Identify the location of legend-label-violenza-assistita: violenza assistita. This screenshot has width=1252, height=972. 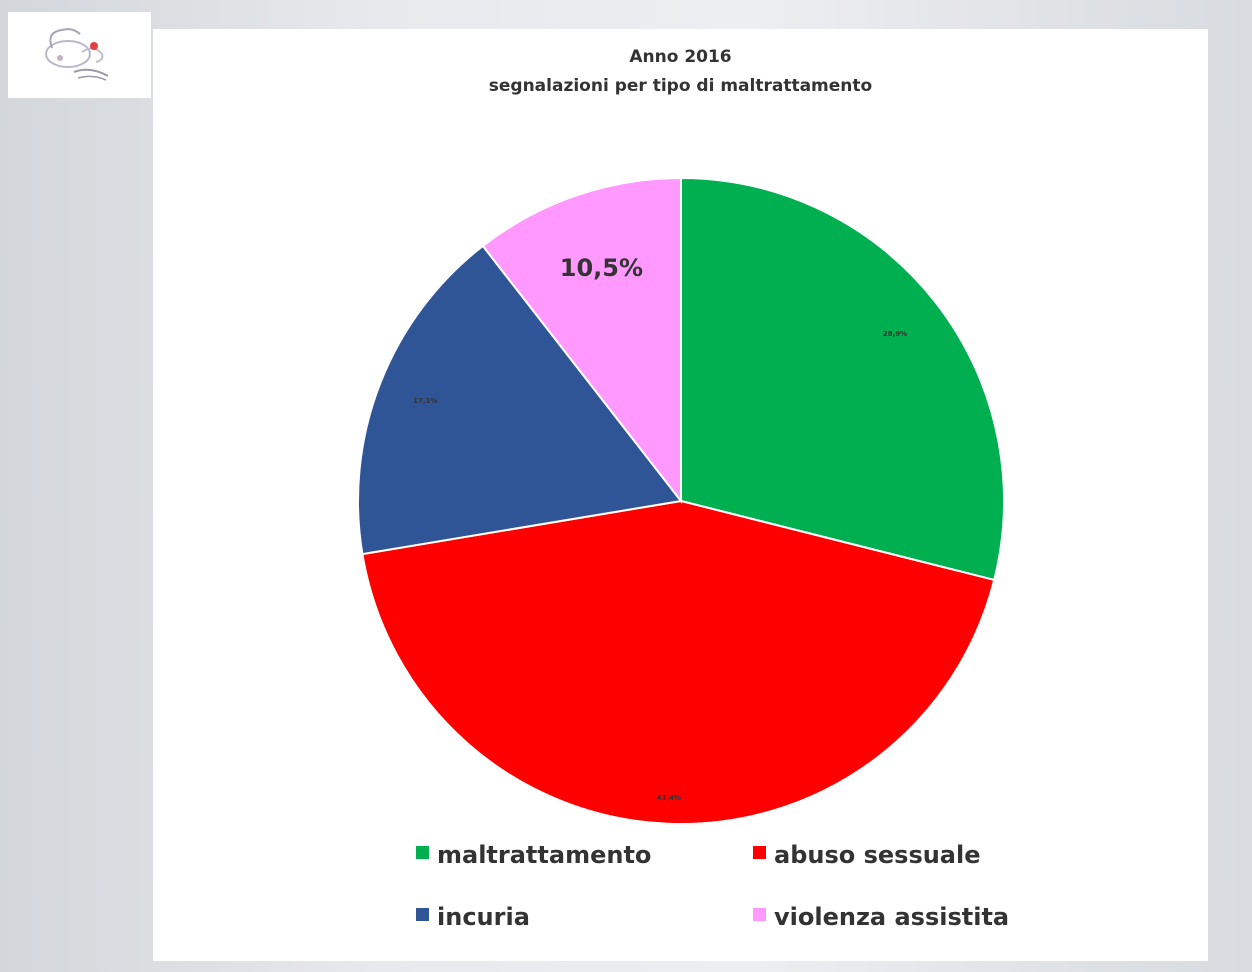
(892, 917).